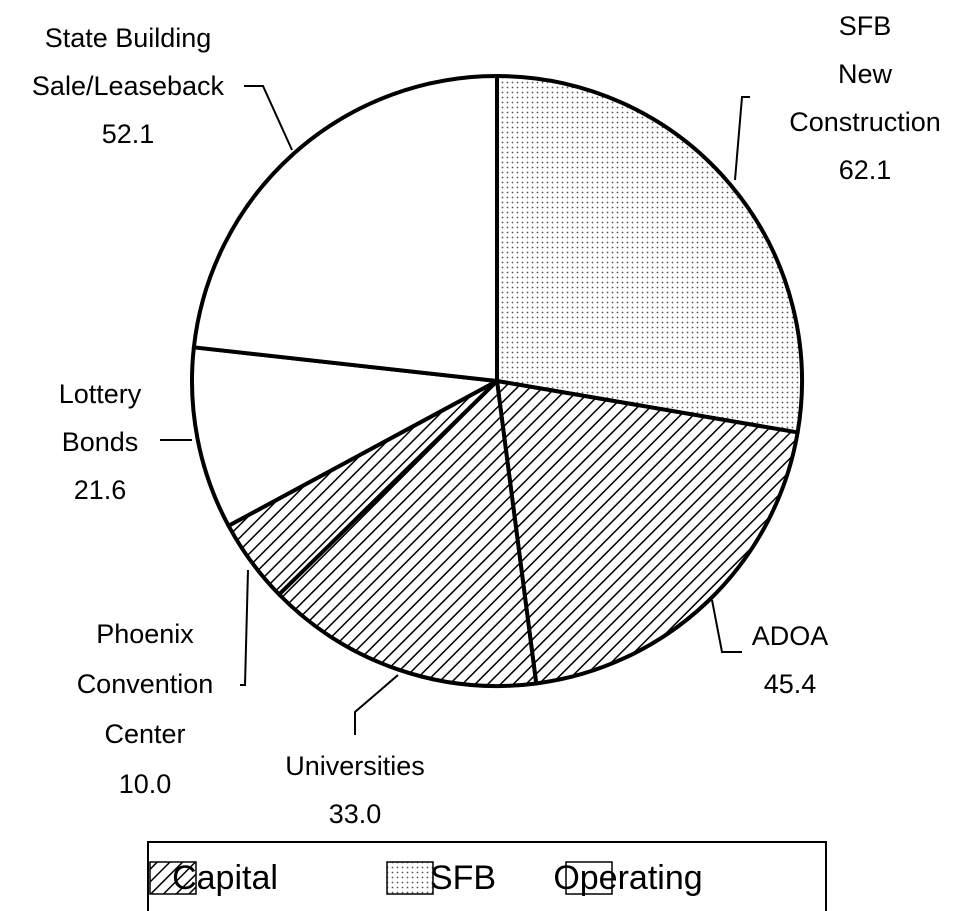 This screenshot has width=966, height=911. Describe the element at coordinates (627, 878) in the screenshot. I see `legend-label: Operating` at that location.